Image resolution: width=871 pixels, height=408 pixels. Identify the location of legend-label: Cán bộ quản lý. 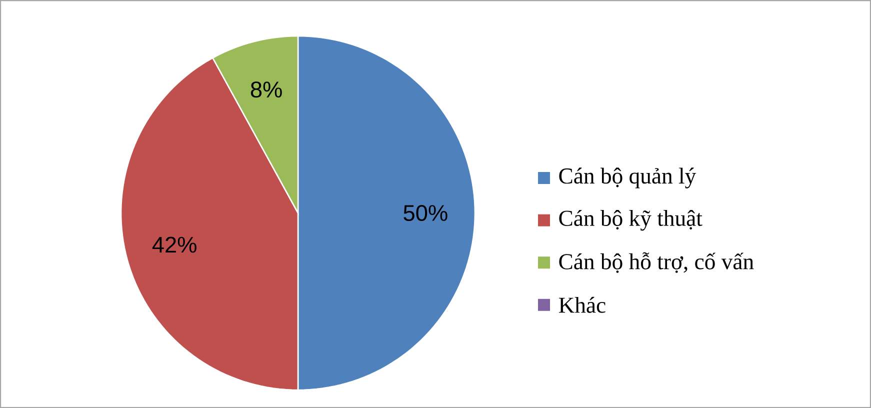
(627, 178).